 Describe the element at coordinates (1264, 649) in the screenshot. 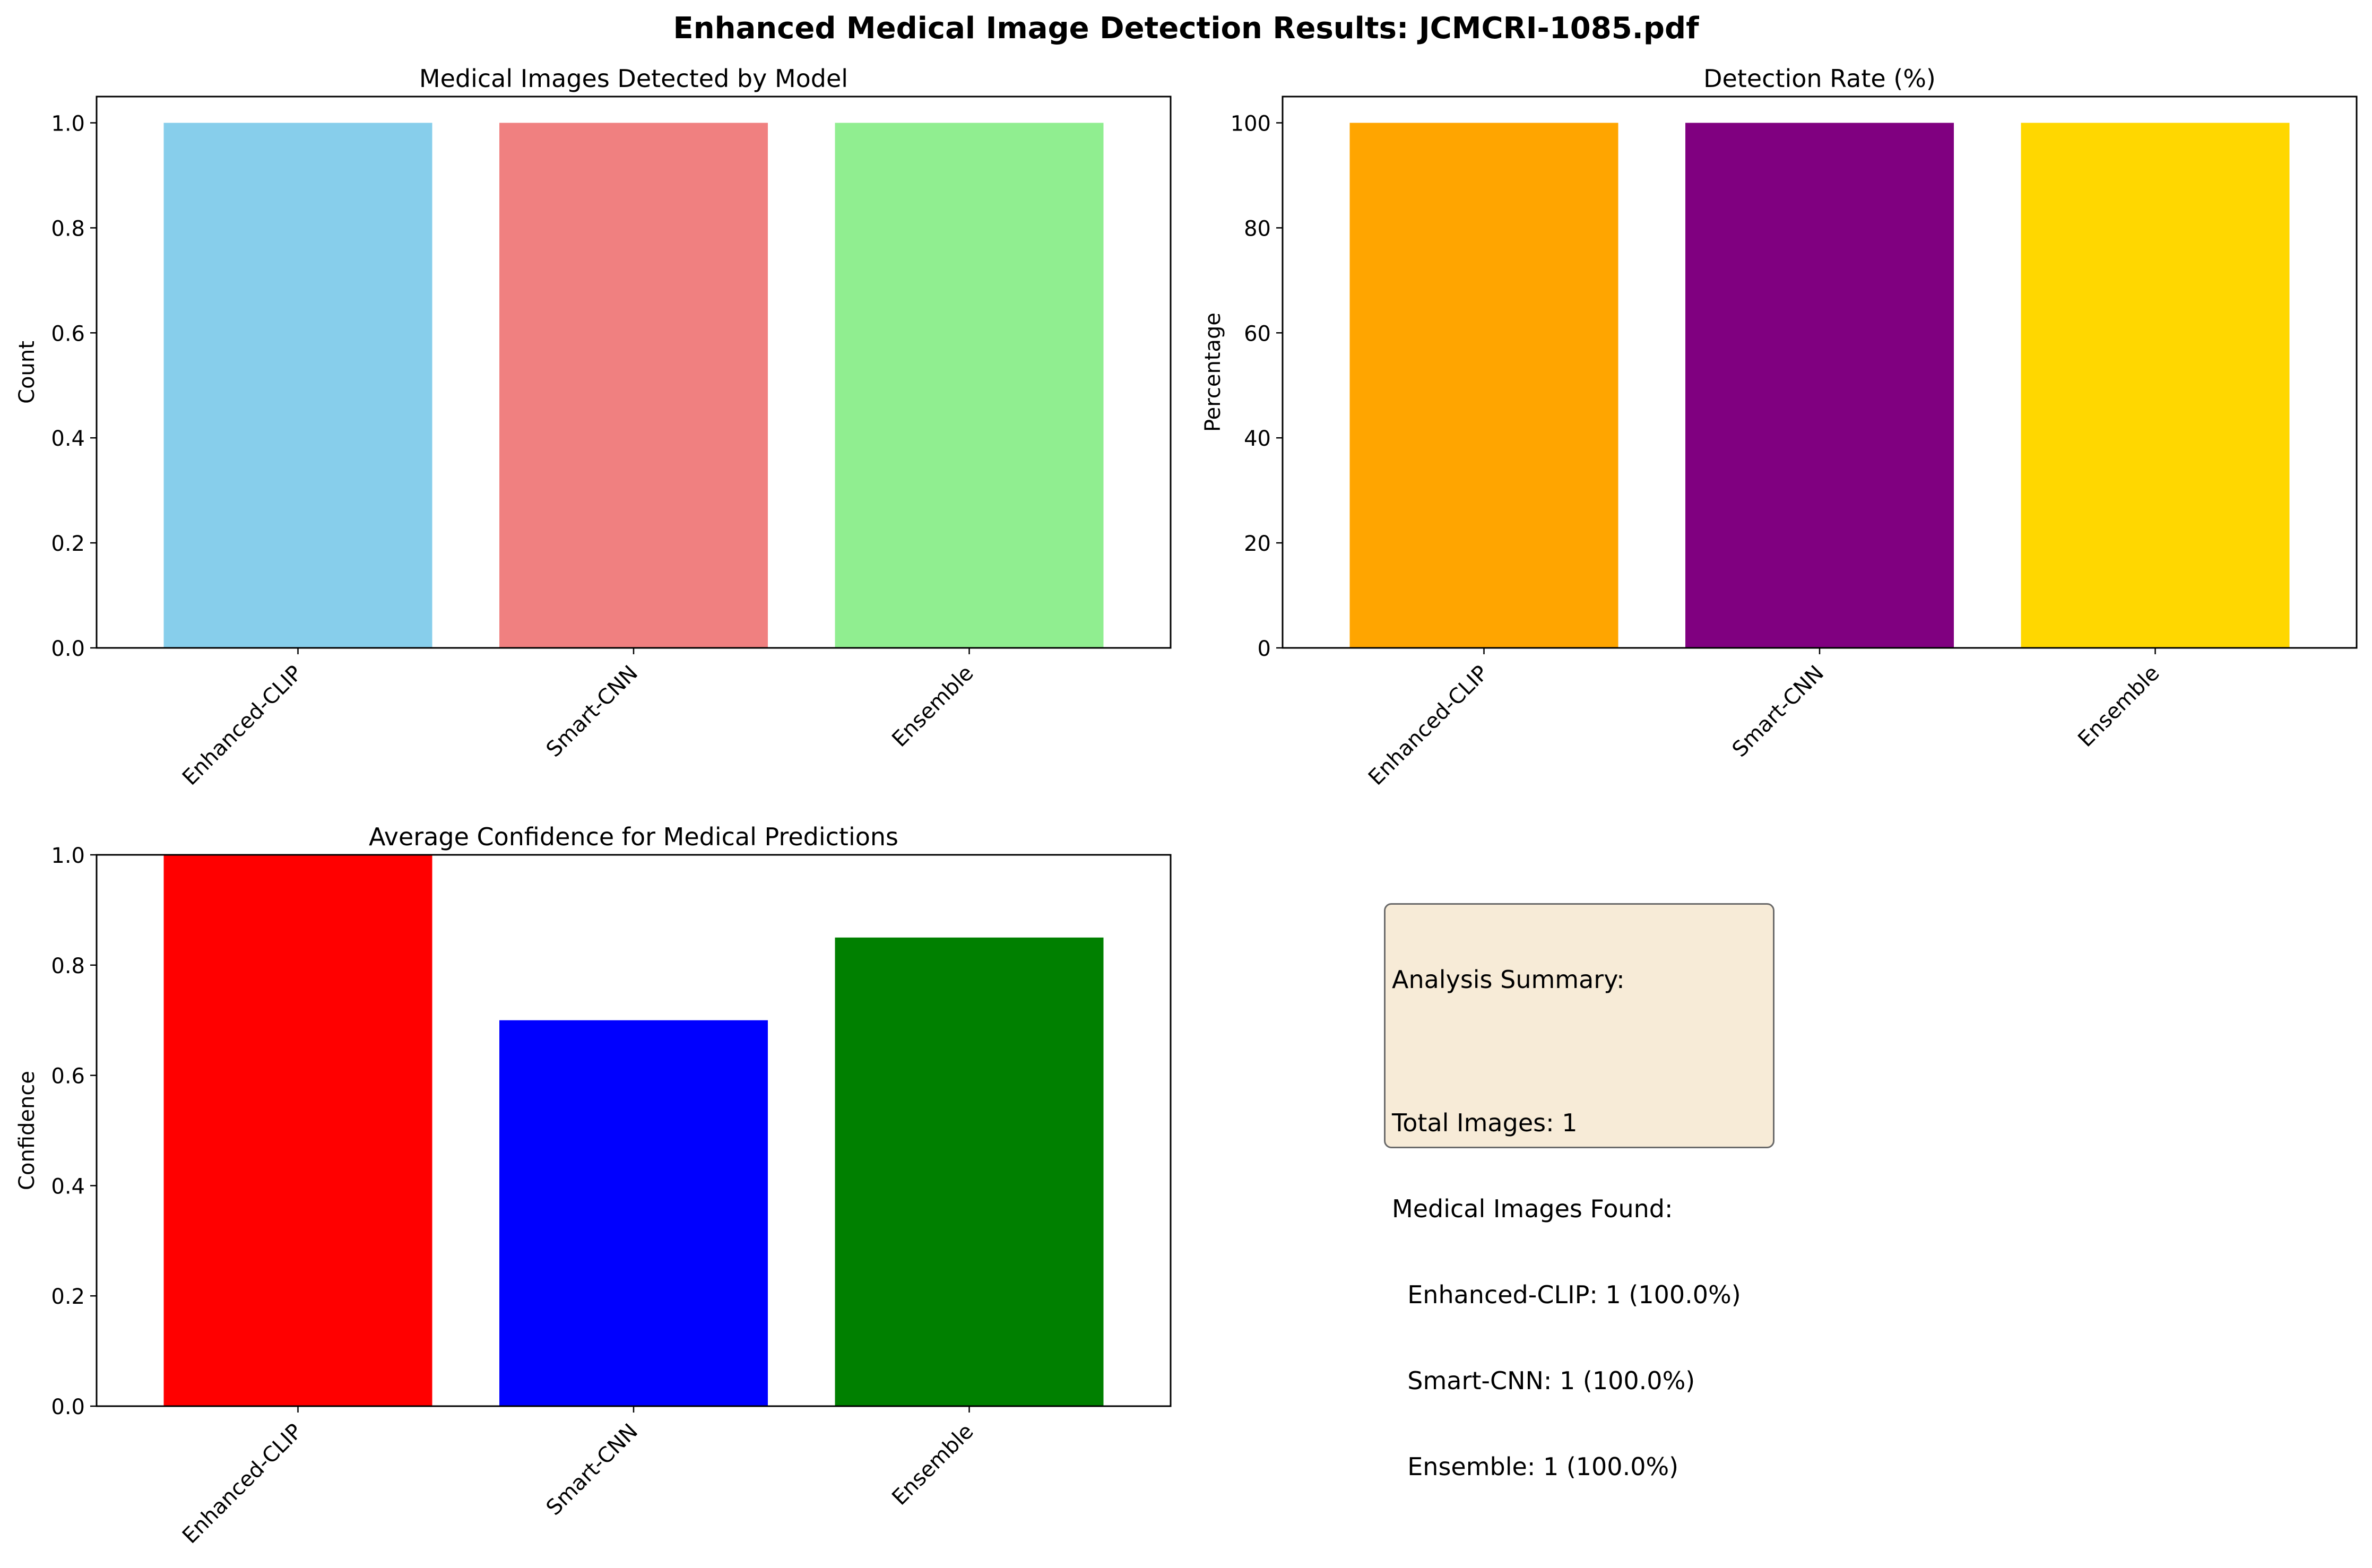

I see `y-tick-label: 0` at that location.